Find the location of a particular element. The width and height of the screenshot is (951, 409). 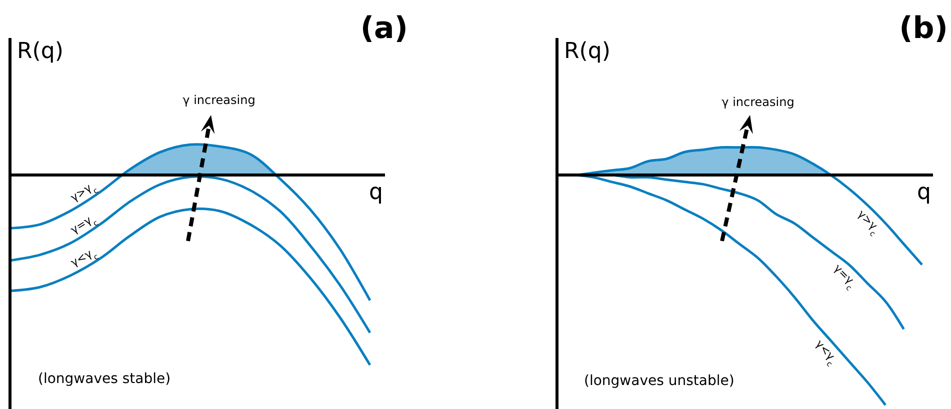

chart-title: (b) is located at coordinates (923, 28).